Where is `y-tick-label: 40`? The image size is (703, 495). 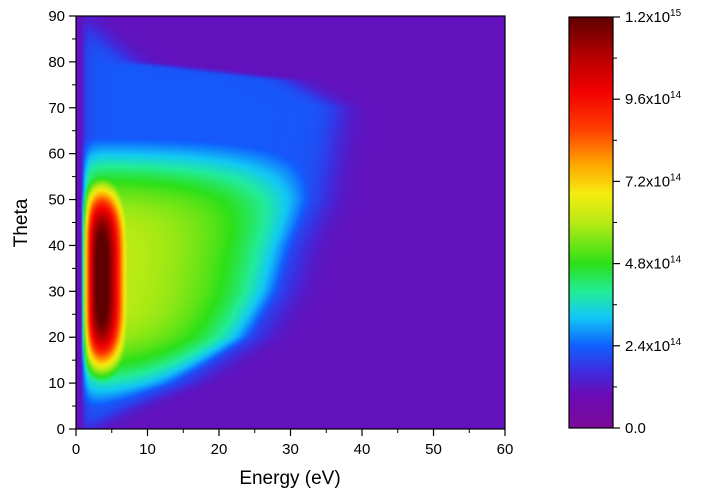 y-tick-label: 40 is located at coordinates (56, 245).